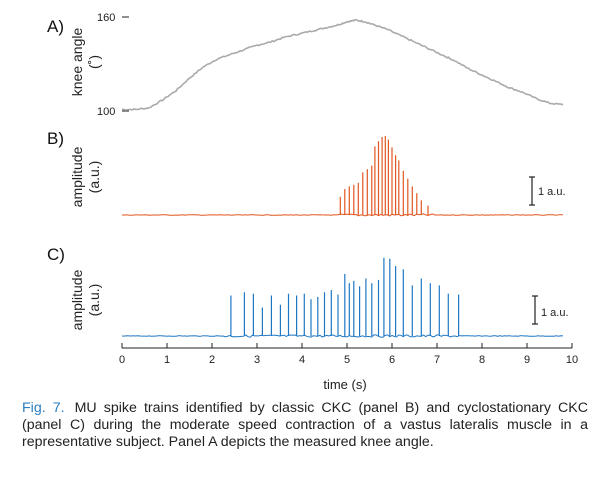 The image size is (608, 499). Describe the element at coordinates (348, 367) in the screenshot. I see `time-axis: 0 1 2 3 4 5 6 7 8 9 10 time (s)` at that location.